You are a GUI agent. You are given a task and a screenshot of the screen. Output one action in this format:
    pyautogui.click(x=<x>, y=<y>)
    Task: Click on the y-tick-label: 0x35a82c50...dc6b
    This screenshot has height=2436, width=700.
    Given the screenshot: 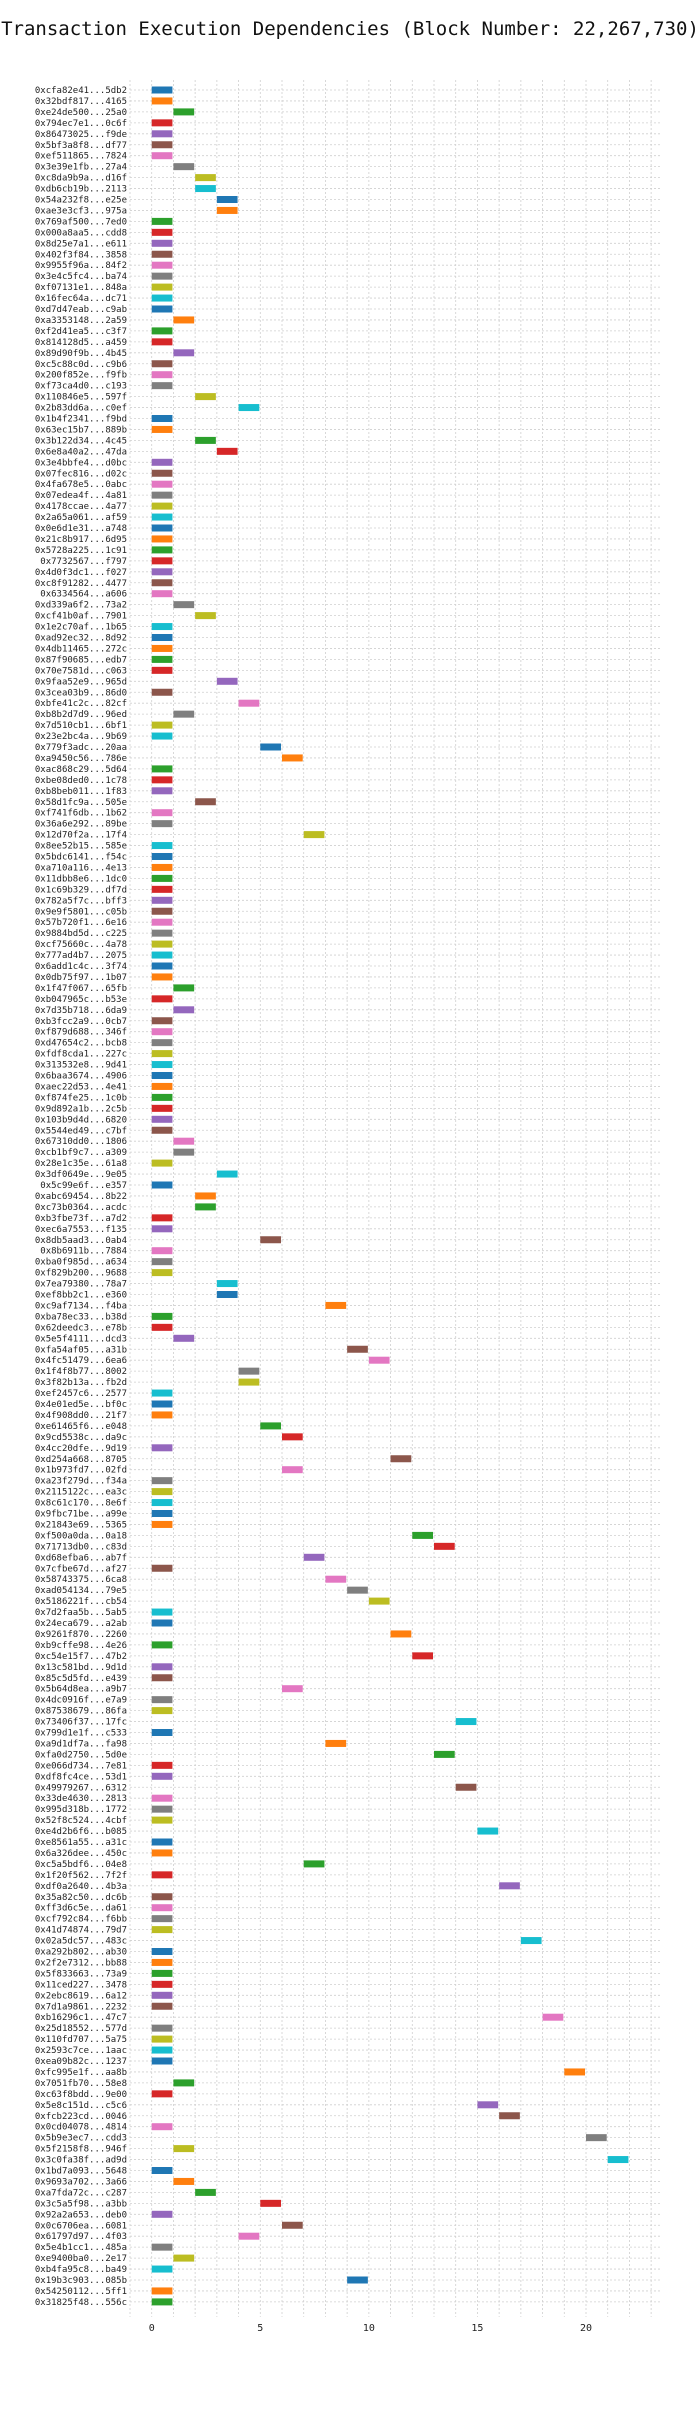 What is the action you would take?
    pyautogui.click(x=81, y=1898)
    